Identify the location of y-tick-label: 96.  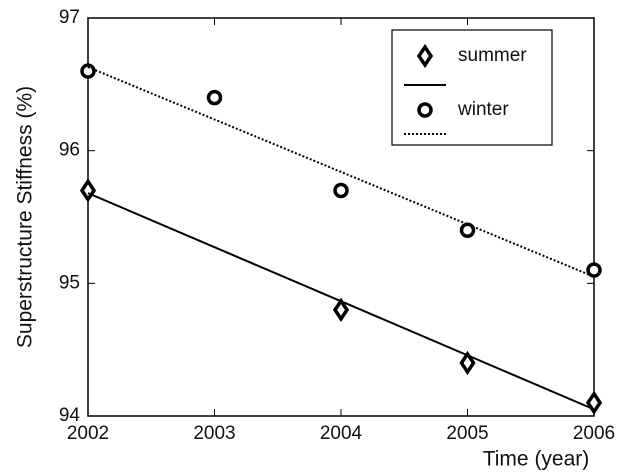
(69, 150).